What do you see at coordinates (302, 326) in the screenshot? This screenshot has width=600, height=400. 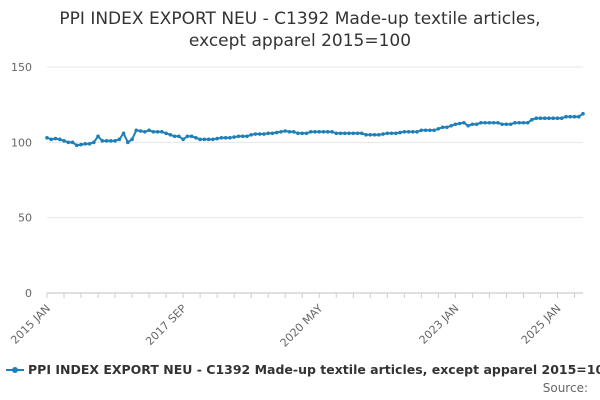 I see `x-tick-label: 2020 MAY` at bounding box center [302, 326].